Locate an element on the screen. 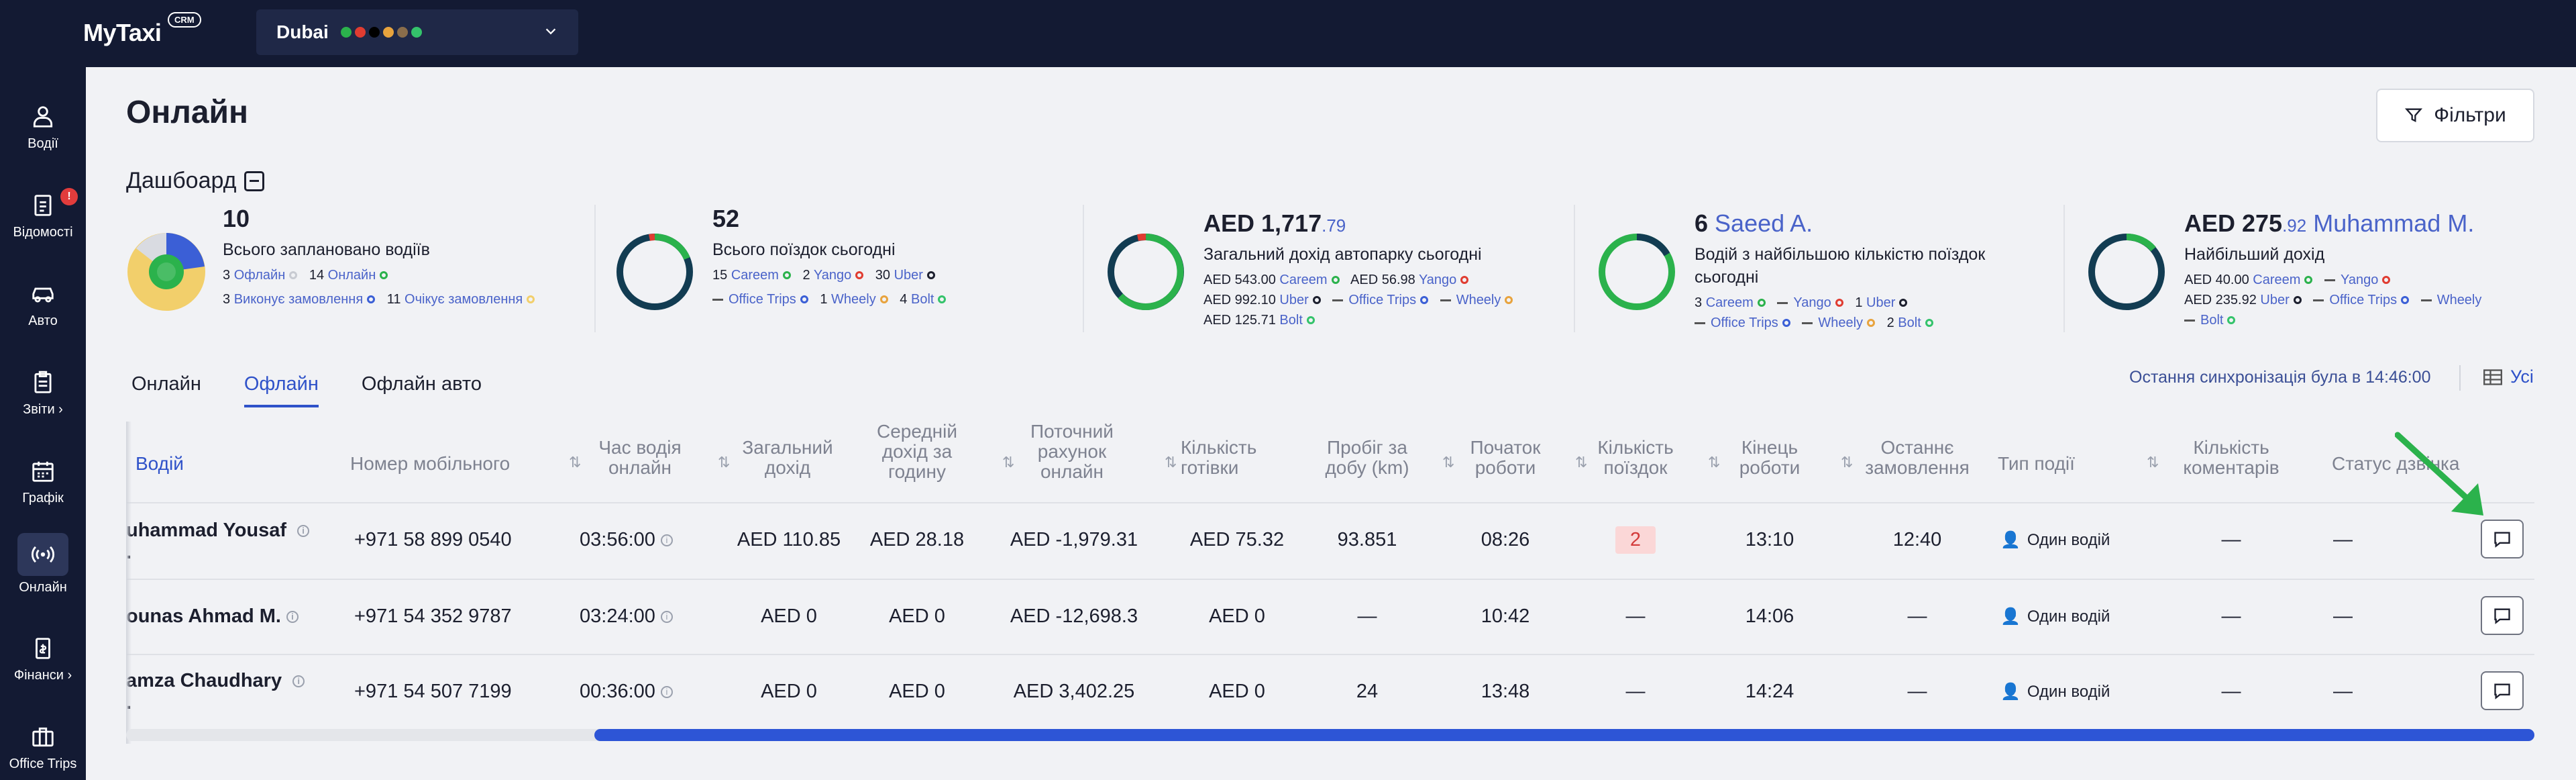 This screenshot has height=780, width=2576. trips-chart is located at coordinates (654, 272).